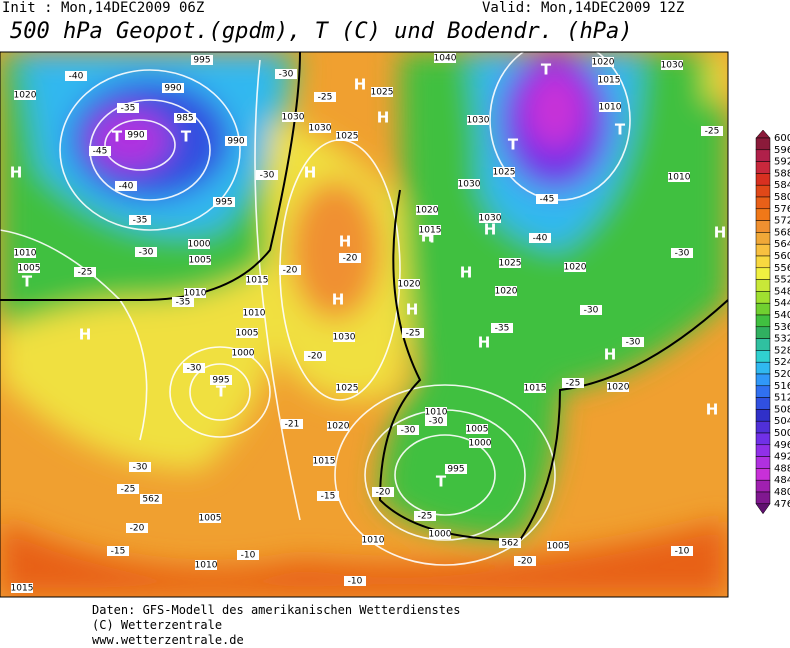 This screenshot has width=790, height=648. I want to click on colorbar-label: 504, so click(782, 421).